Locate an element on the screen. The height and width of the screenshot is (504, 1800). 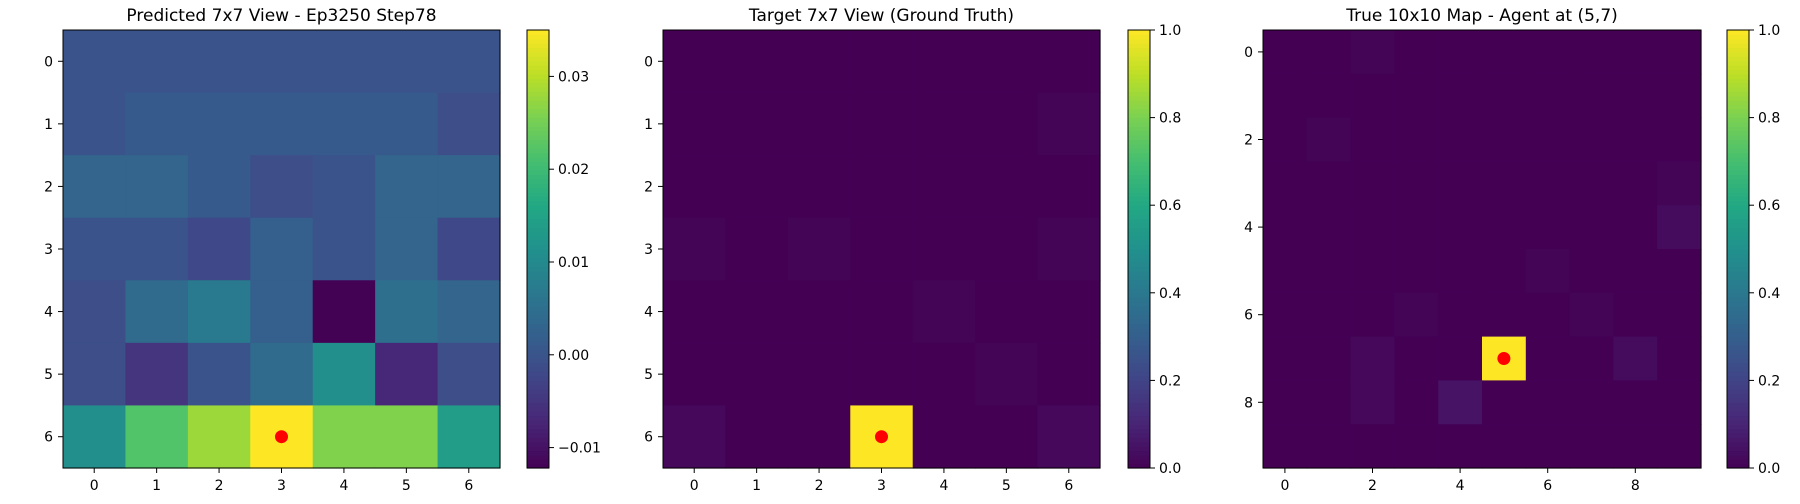
x-tick-label: 8 is located at coordinates (1635, 486).